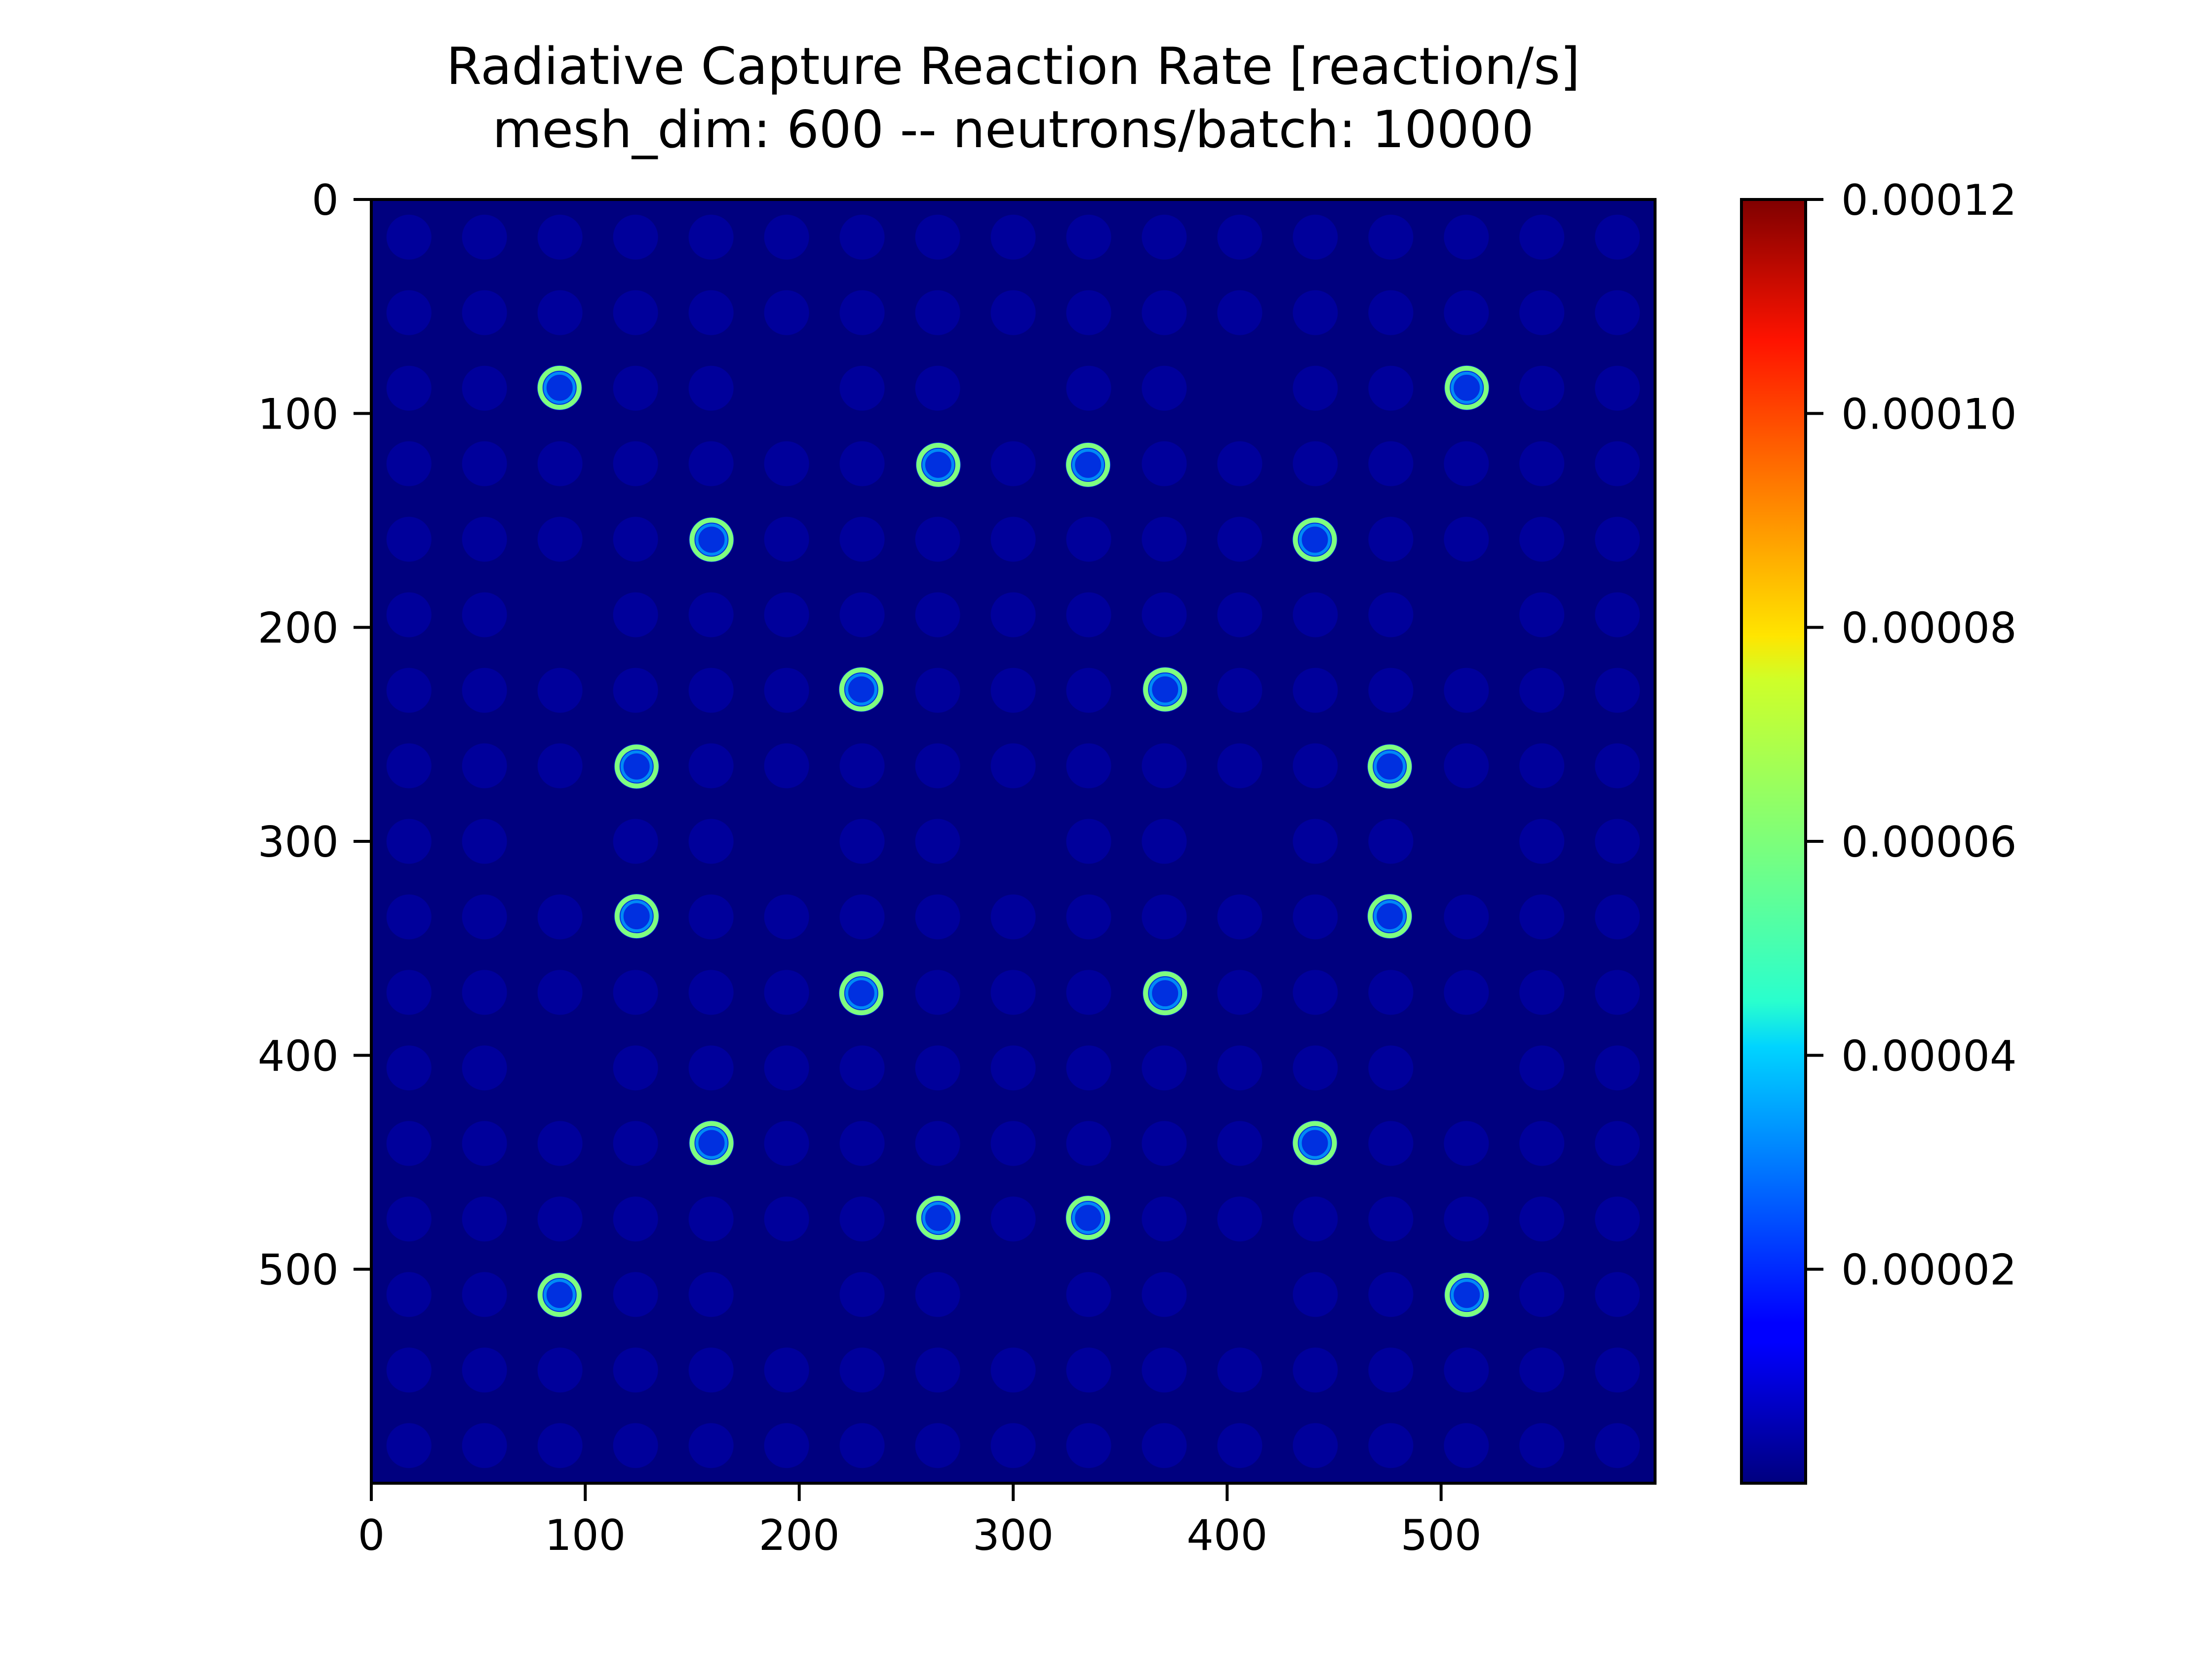  Describe the element at coordinates (1014, 1536) in the screenshot. I see `x-tick-label: 300` at that location.